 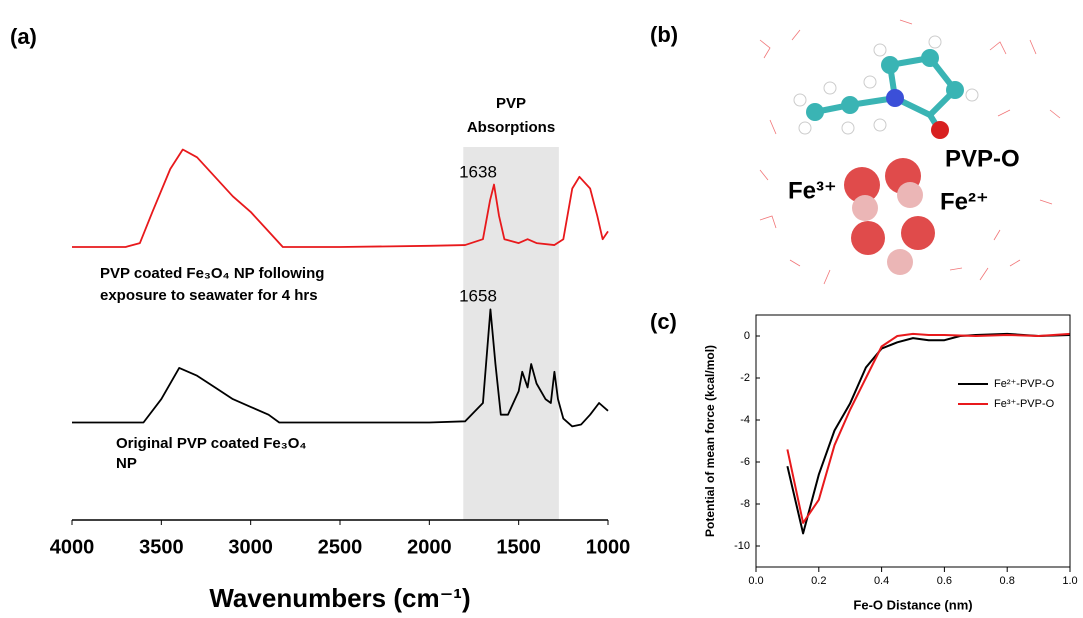 What do you see at coordinates (511, 127) in the screenshot?
I see `annotation: Absorptions` at bounding box center [511, 127].